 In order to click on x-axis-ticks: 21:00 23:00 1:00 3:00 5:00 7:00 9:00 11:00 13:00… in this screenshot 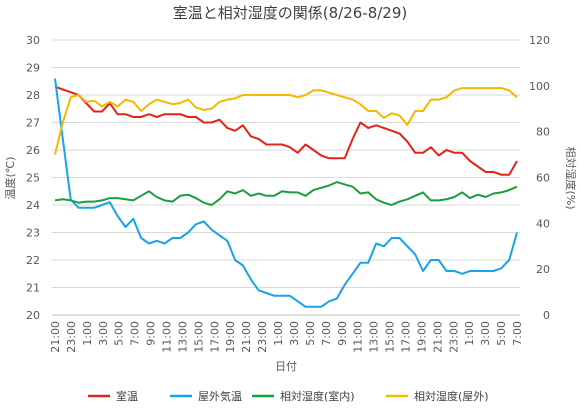, I will do `click(286, 337)`.